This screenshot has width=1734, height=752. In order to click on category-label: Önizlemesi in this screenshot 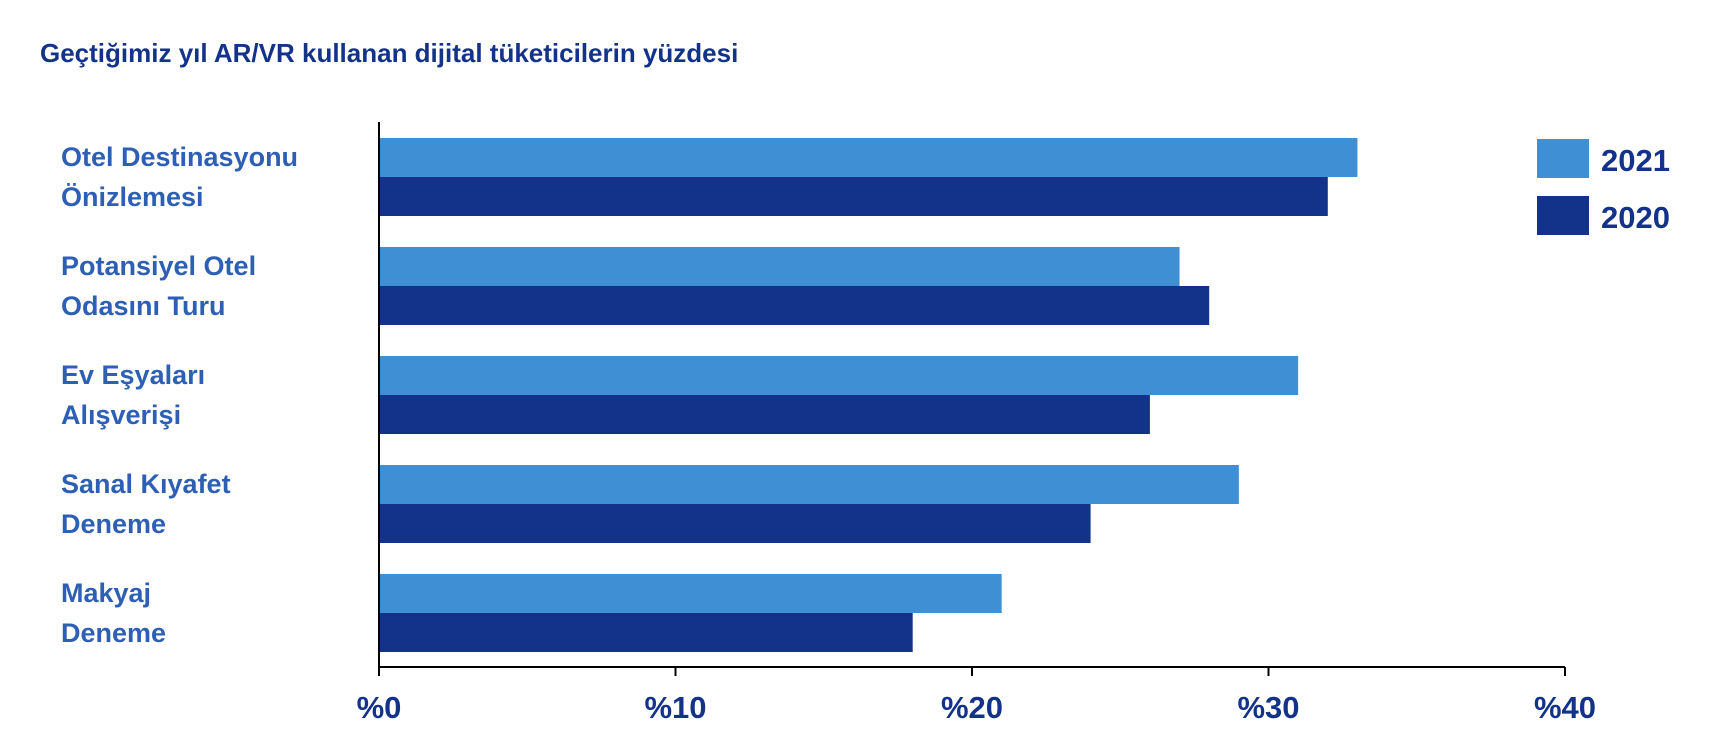, I will do `click(132, 197)`.